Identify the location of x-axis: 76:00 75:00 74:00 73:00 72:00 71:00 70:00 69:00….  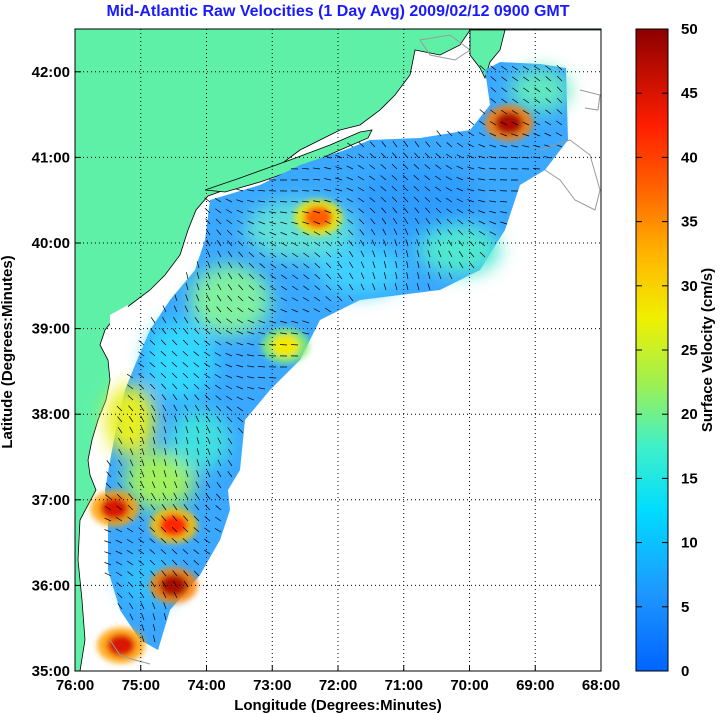
(338, 679).